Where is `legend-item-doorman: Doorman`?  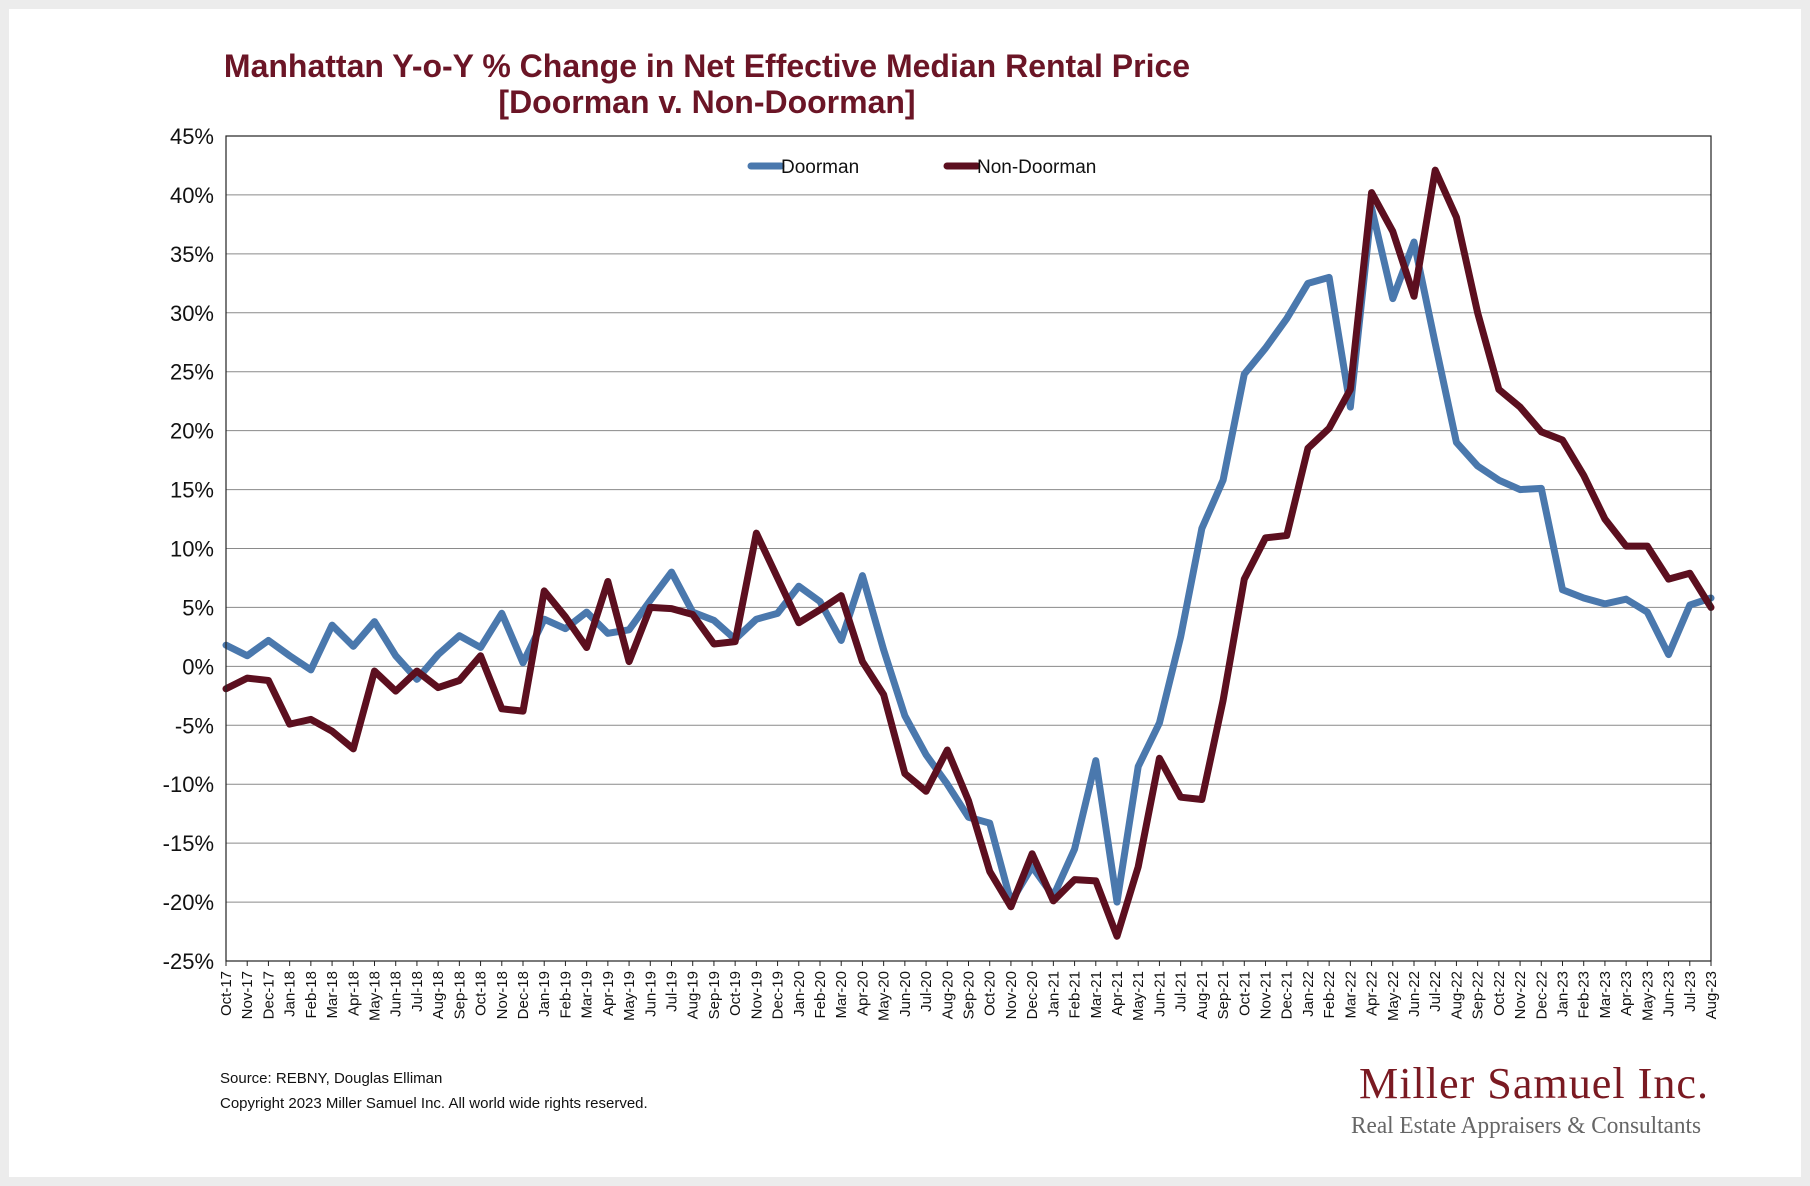 legend-item-doorman: Doorman is located at coordinates (803, 167).